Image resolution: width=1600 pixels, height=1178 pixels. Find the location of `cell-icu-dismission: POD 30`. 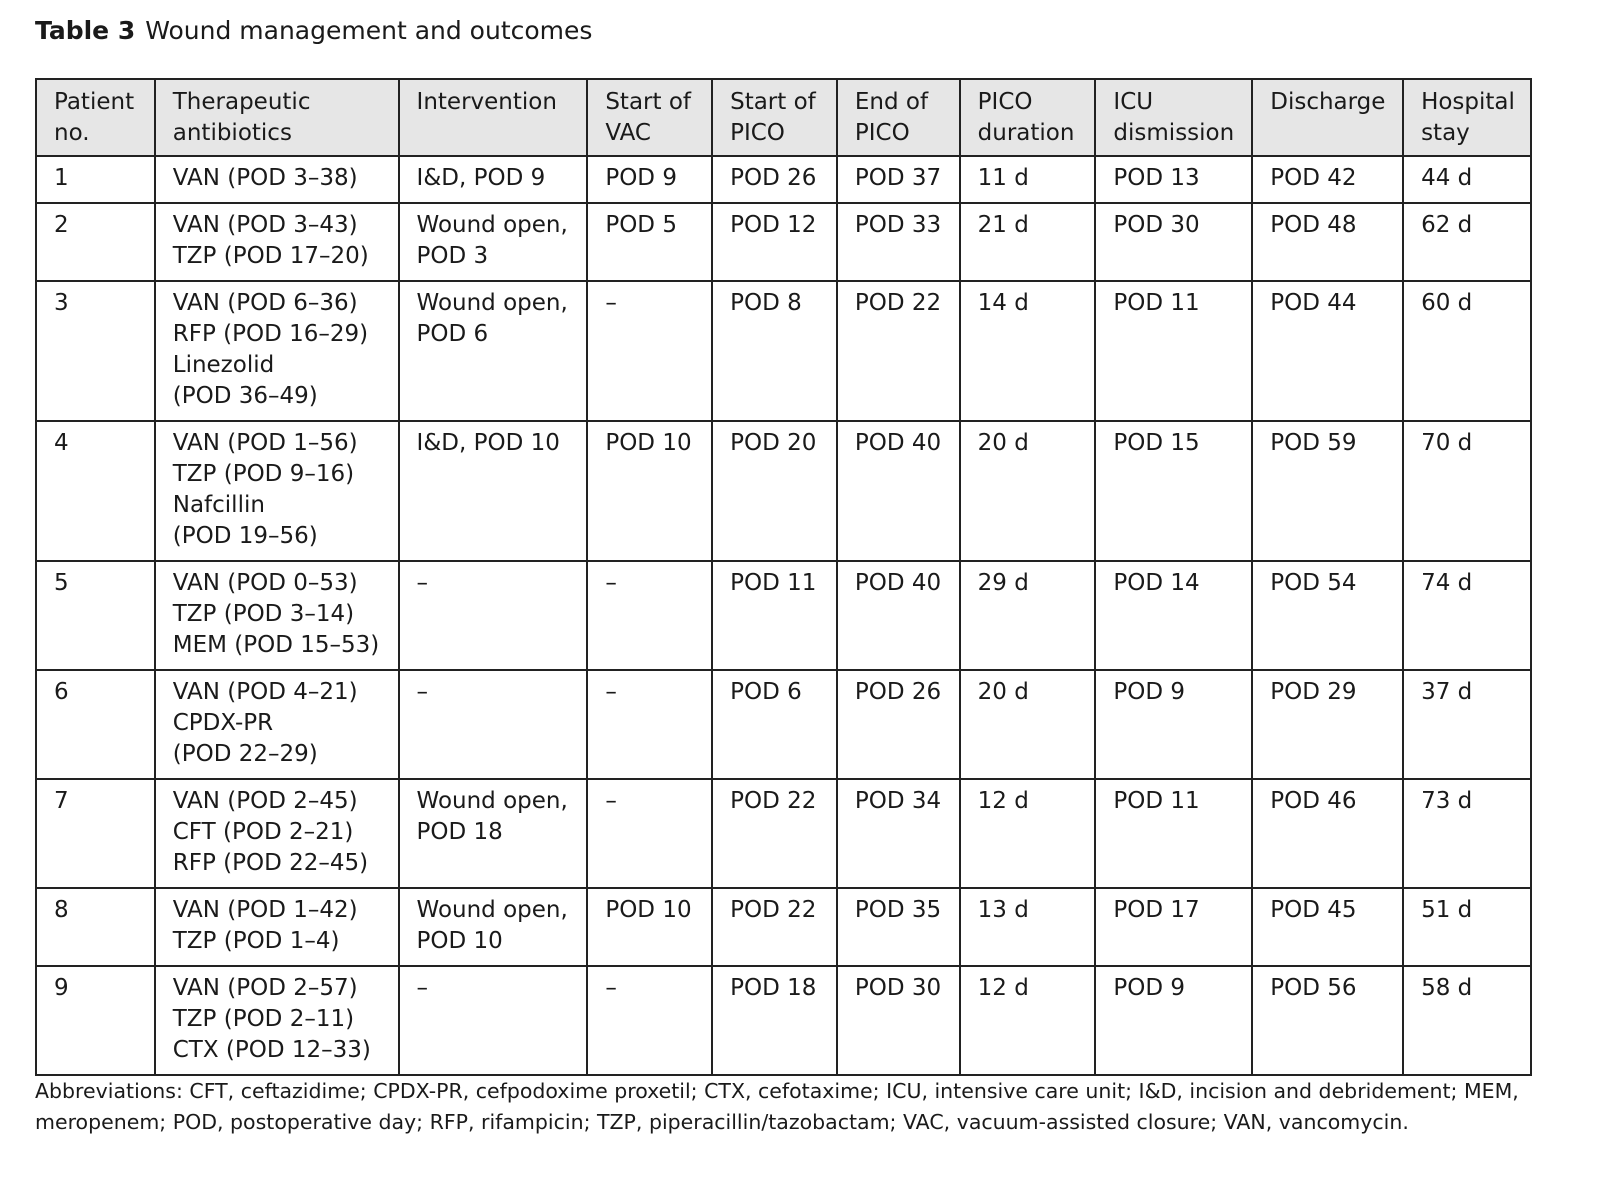

cell-icu-dismission: POD 30 is located at coordinates (1174, 242).